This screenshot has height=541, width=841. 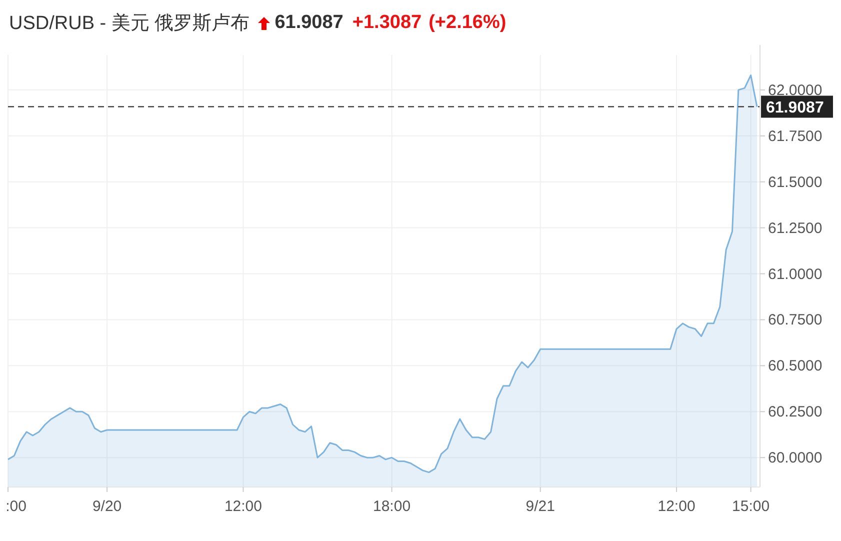 I want to click on y-tick-label: 61.2500, so click(x=795, y=228).